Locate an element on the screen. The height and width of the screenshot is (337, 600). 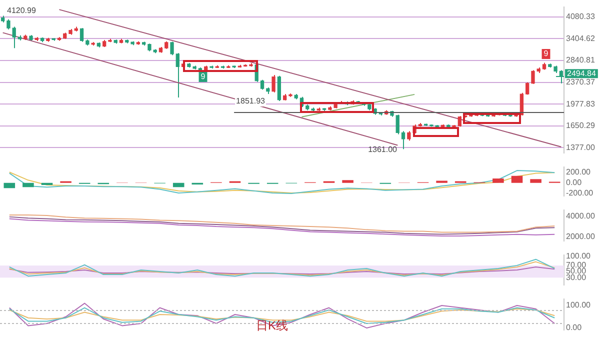
y-tick-label: -200.00 is located at coordinates (580, 193).